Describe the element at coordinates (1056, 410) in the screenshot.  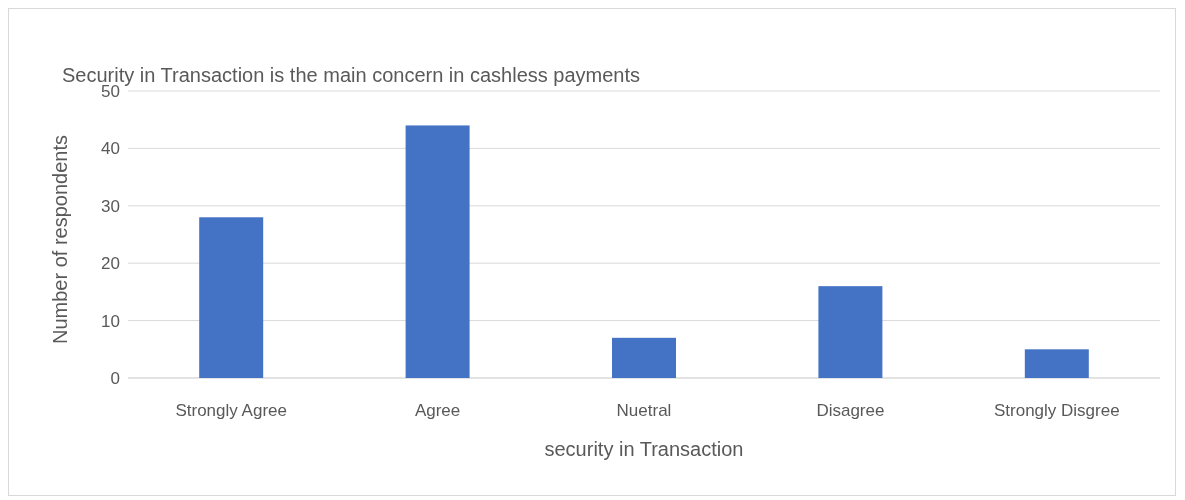
I see `x-tick-label: Strongly Disgree` at that location.